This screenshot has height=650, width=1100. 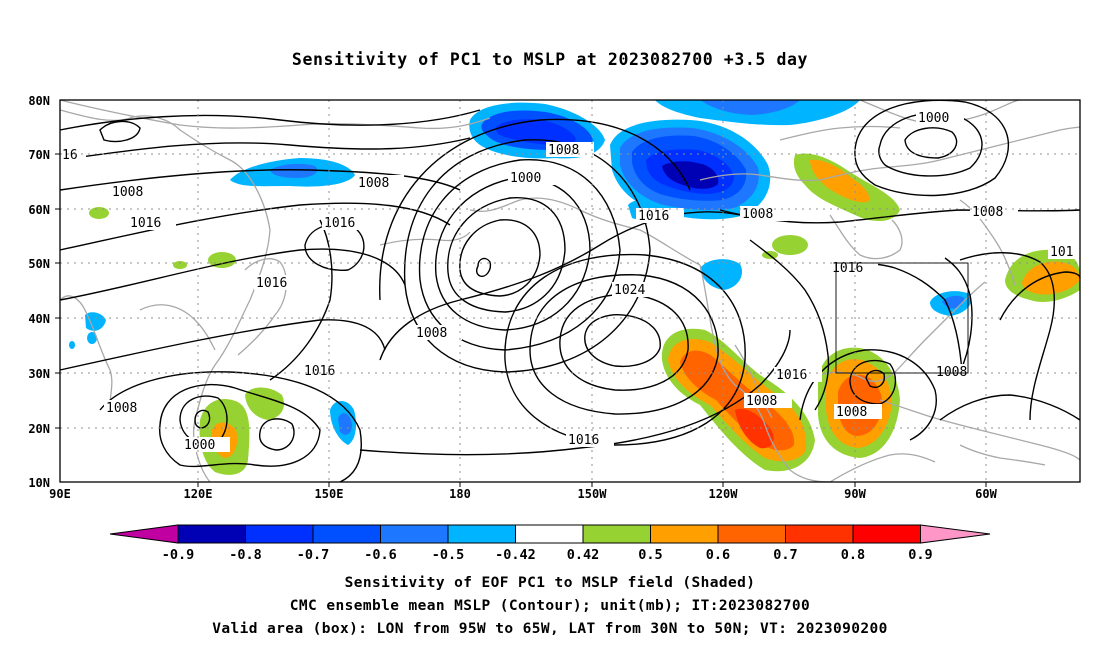 What do you see at coordinates (789, 325) in the screenshot?
I see `contour-west-na` at bounding box center [789, 325].